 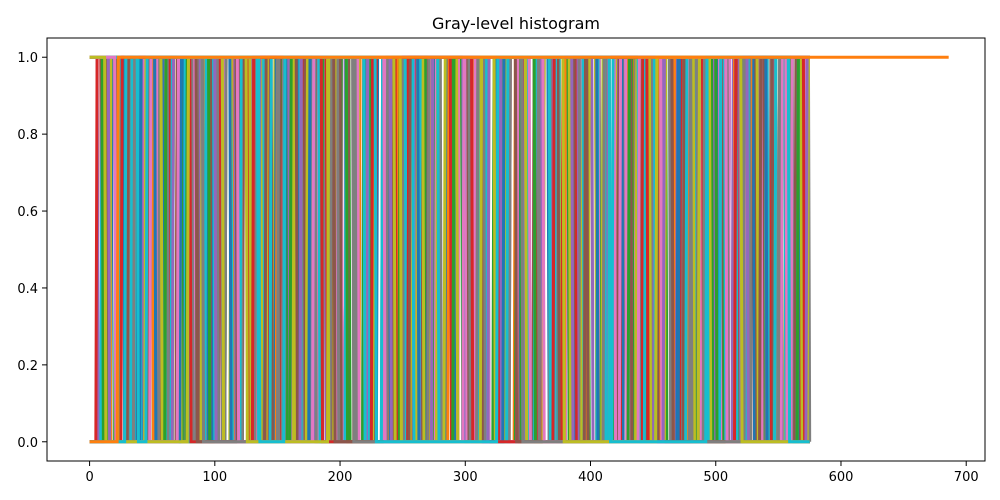 I want to click on y-tick-label-0: 0.0, so click(x=27, y=443).